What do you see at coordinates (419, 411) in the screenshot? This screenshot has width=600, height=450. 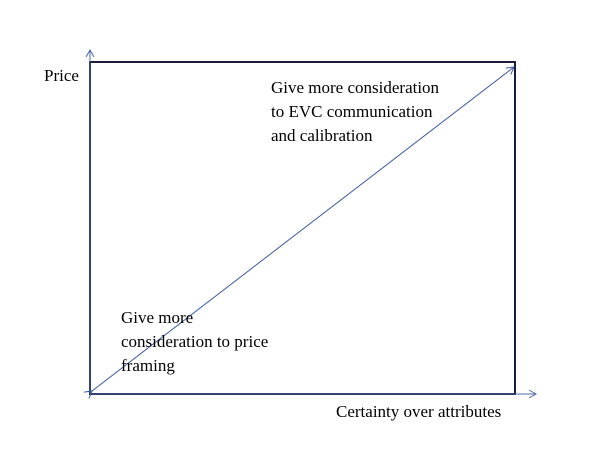 I see `x-axis-label: Certainty over attributes` at bounding box center [419, 411].